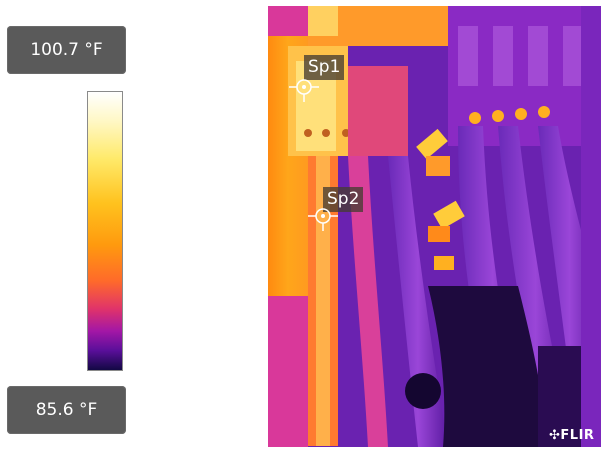  I want to click on max-temperature-value: 100.7 °F, so click(66, 50).